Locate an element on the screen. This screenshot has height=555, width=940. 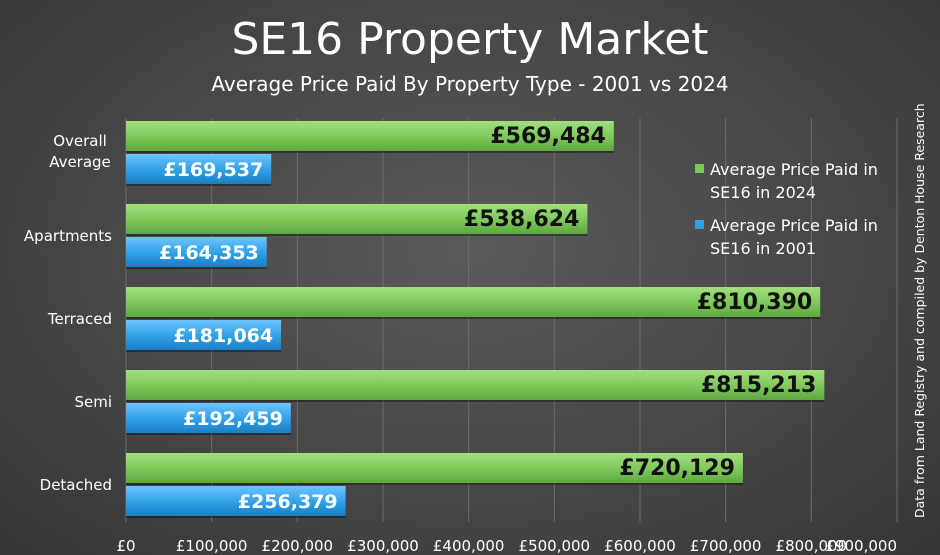
x-tick-label: £200,000 is located at coordinates (298, 546).